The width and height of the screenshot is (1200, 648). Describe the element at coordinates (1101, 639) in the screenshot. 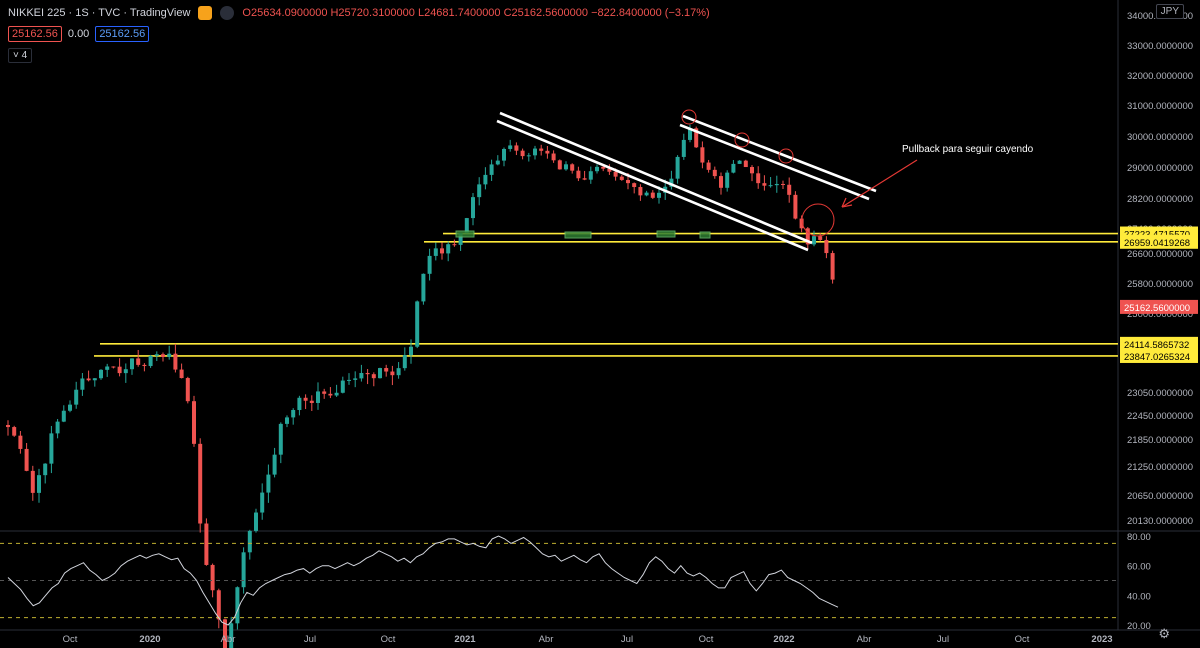

I see `time-tick-label: 2023` at that location.